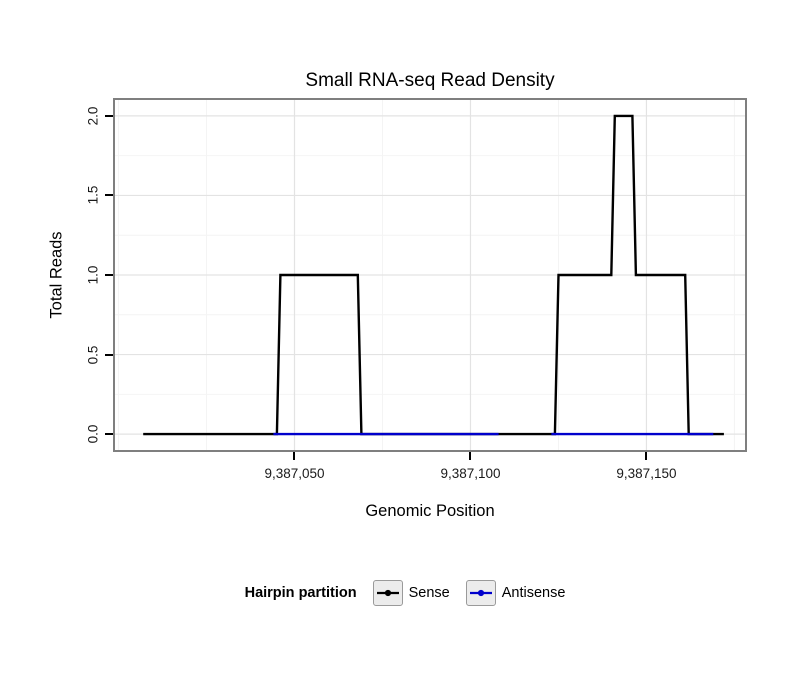 Image resolution: width=810 pixels, height=690 pixels. I want to click on legend: Hairpin partition Sense Antisense, so click(405, 593).